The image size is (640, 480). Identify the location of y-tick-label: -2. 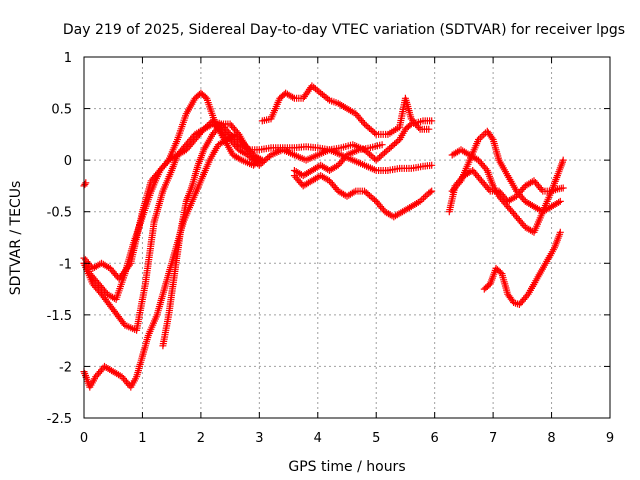
(65, 367).